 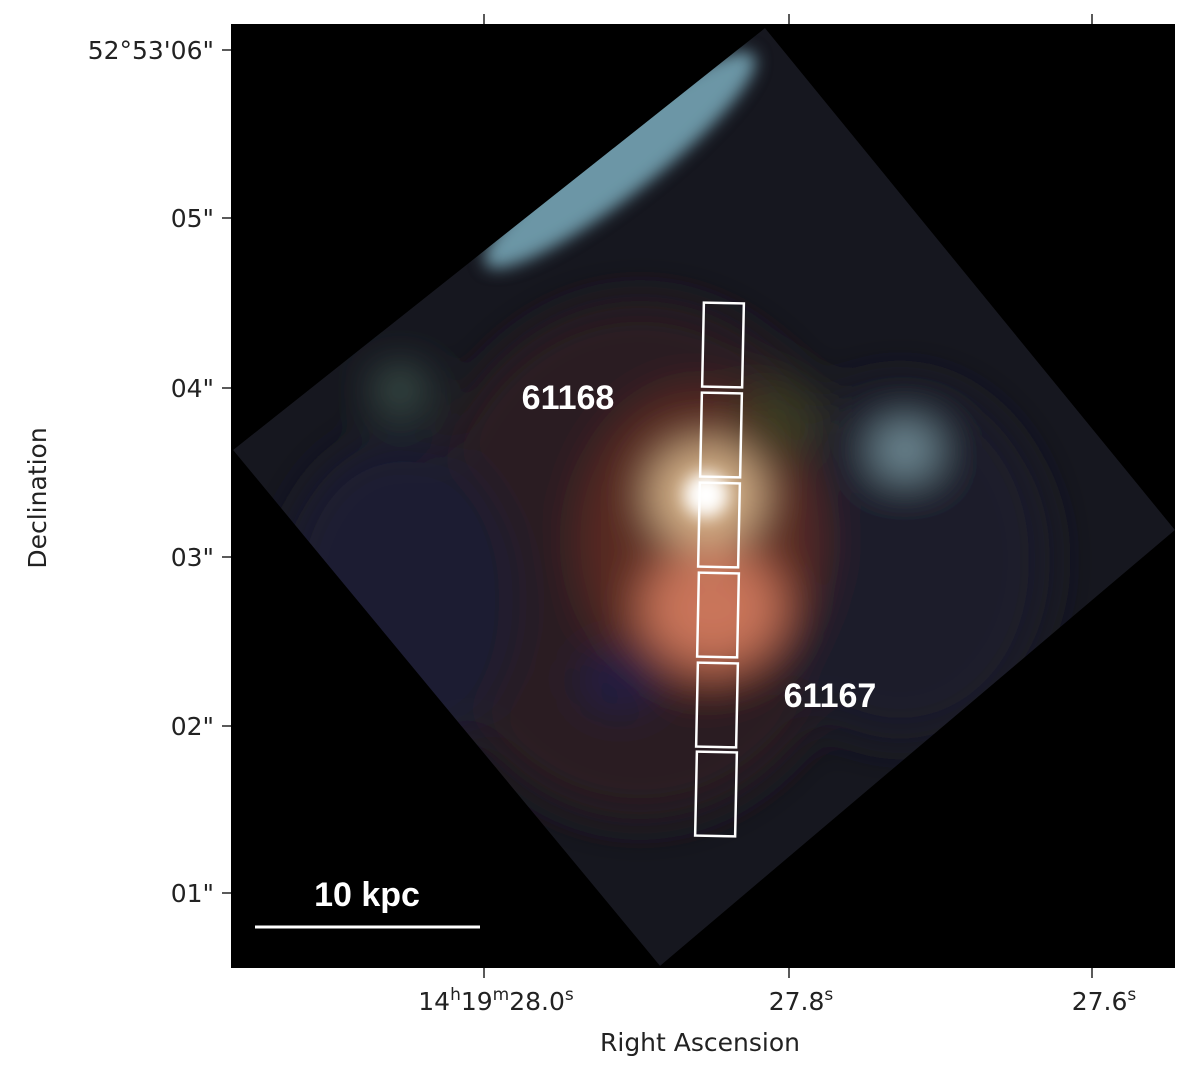 I want to click on source-label: 61168, so click(x=568, y=398).